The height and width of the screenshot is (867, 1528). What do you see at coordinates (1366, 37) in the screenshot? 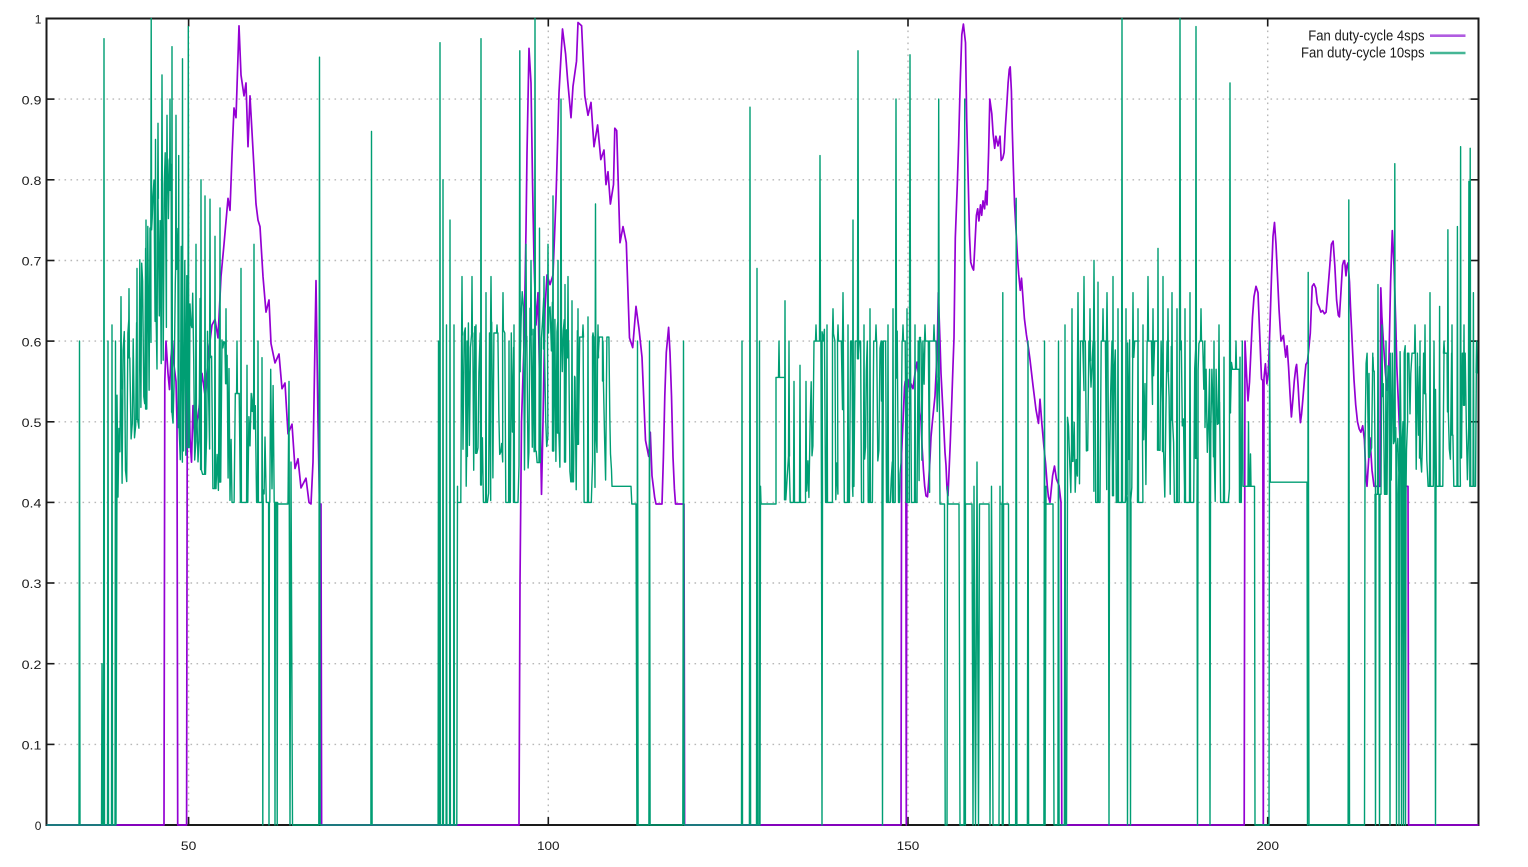
I see `svg-text: Fan duty-cycle 4sps` at bounding box center [1366, 37].